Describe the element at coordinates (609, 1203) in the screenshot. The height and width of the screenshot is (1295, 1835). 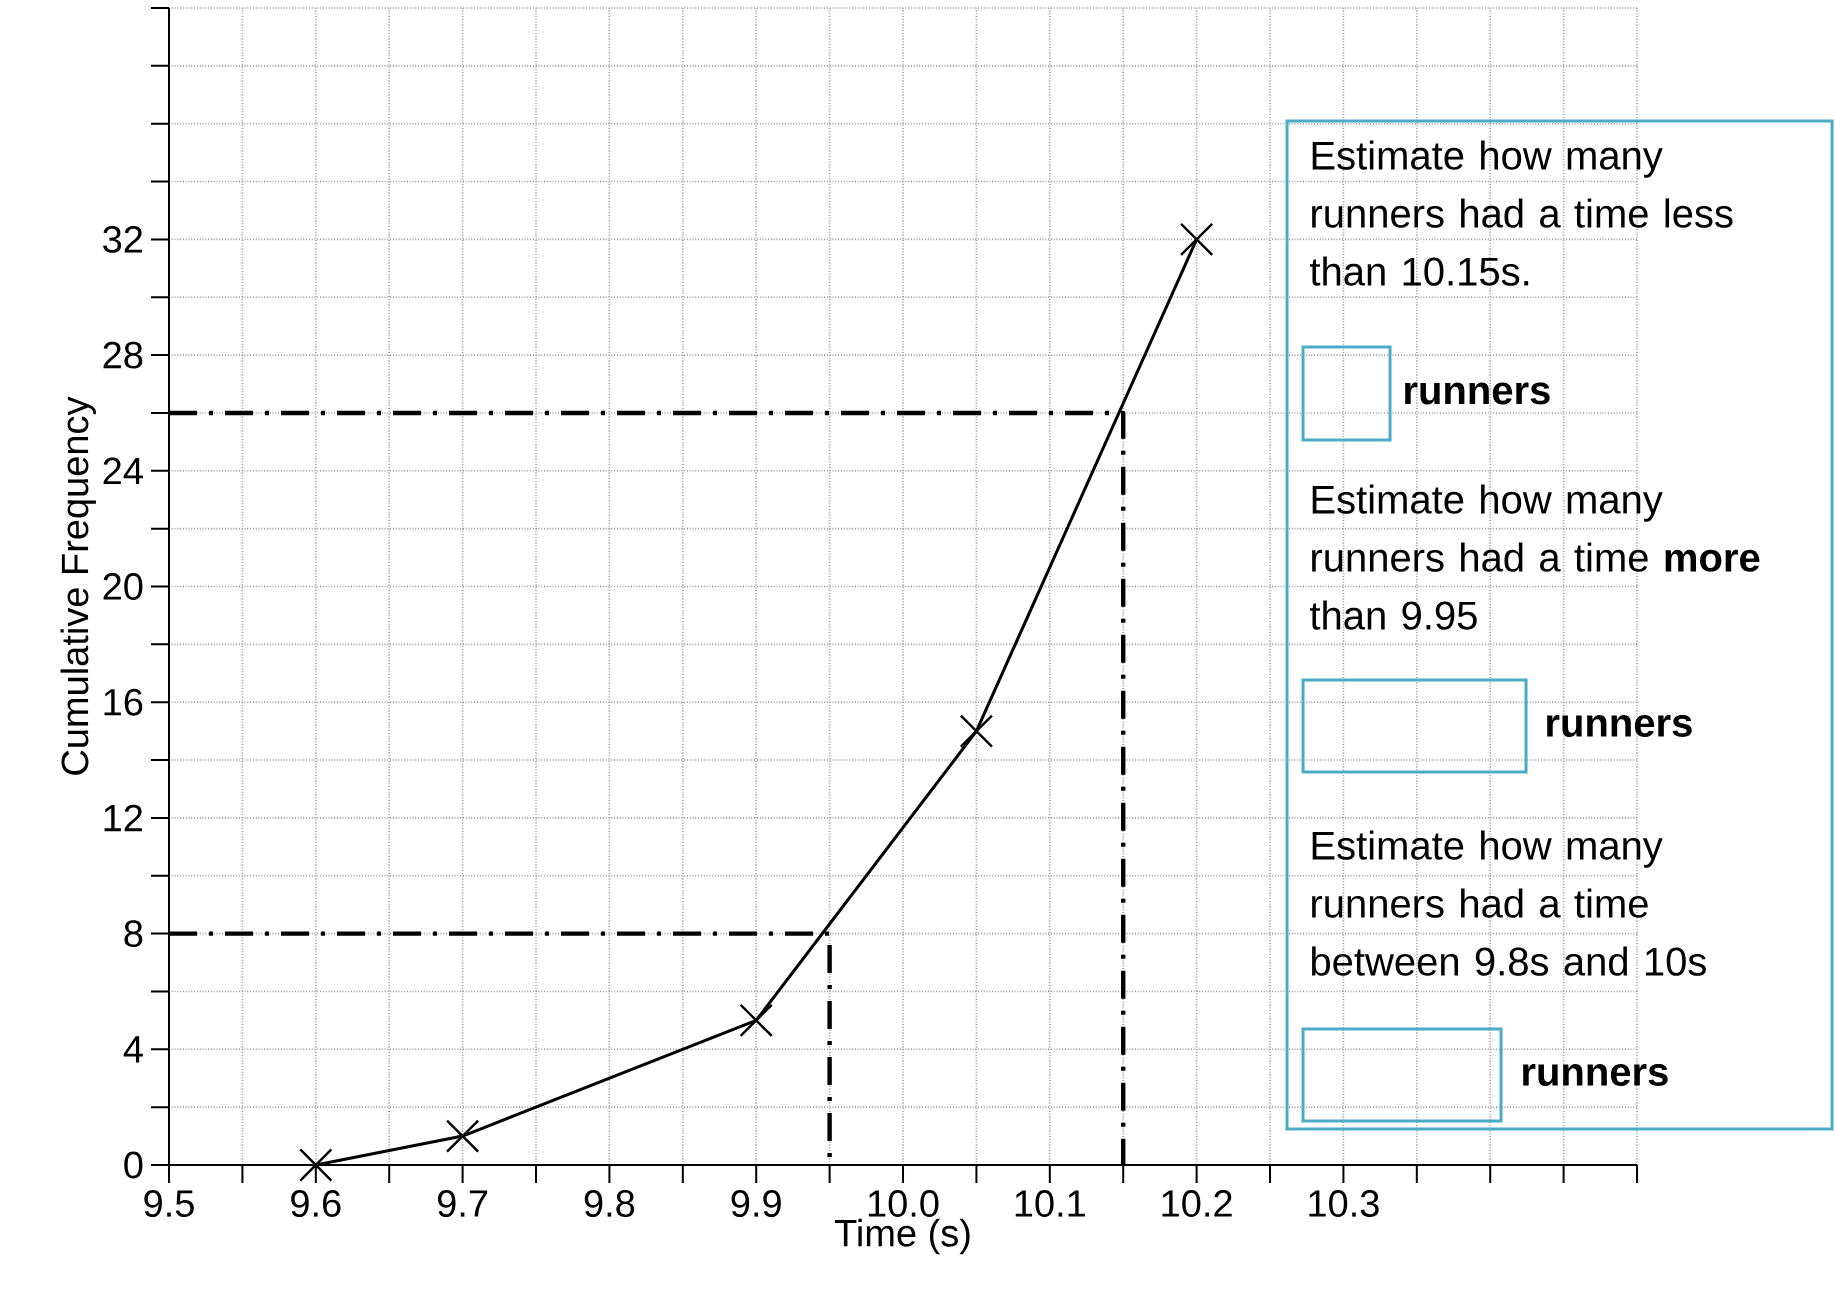
I see `x-tick-label: 9.8` at that location.